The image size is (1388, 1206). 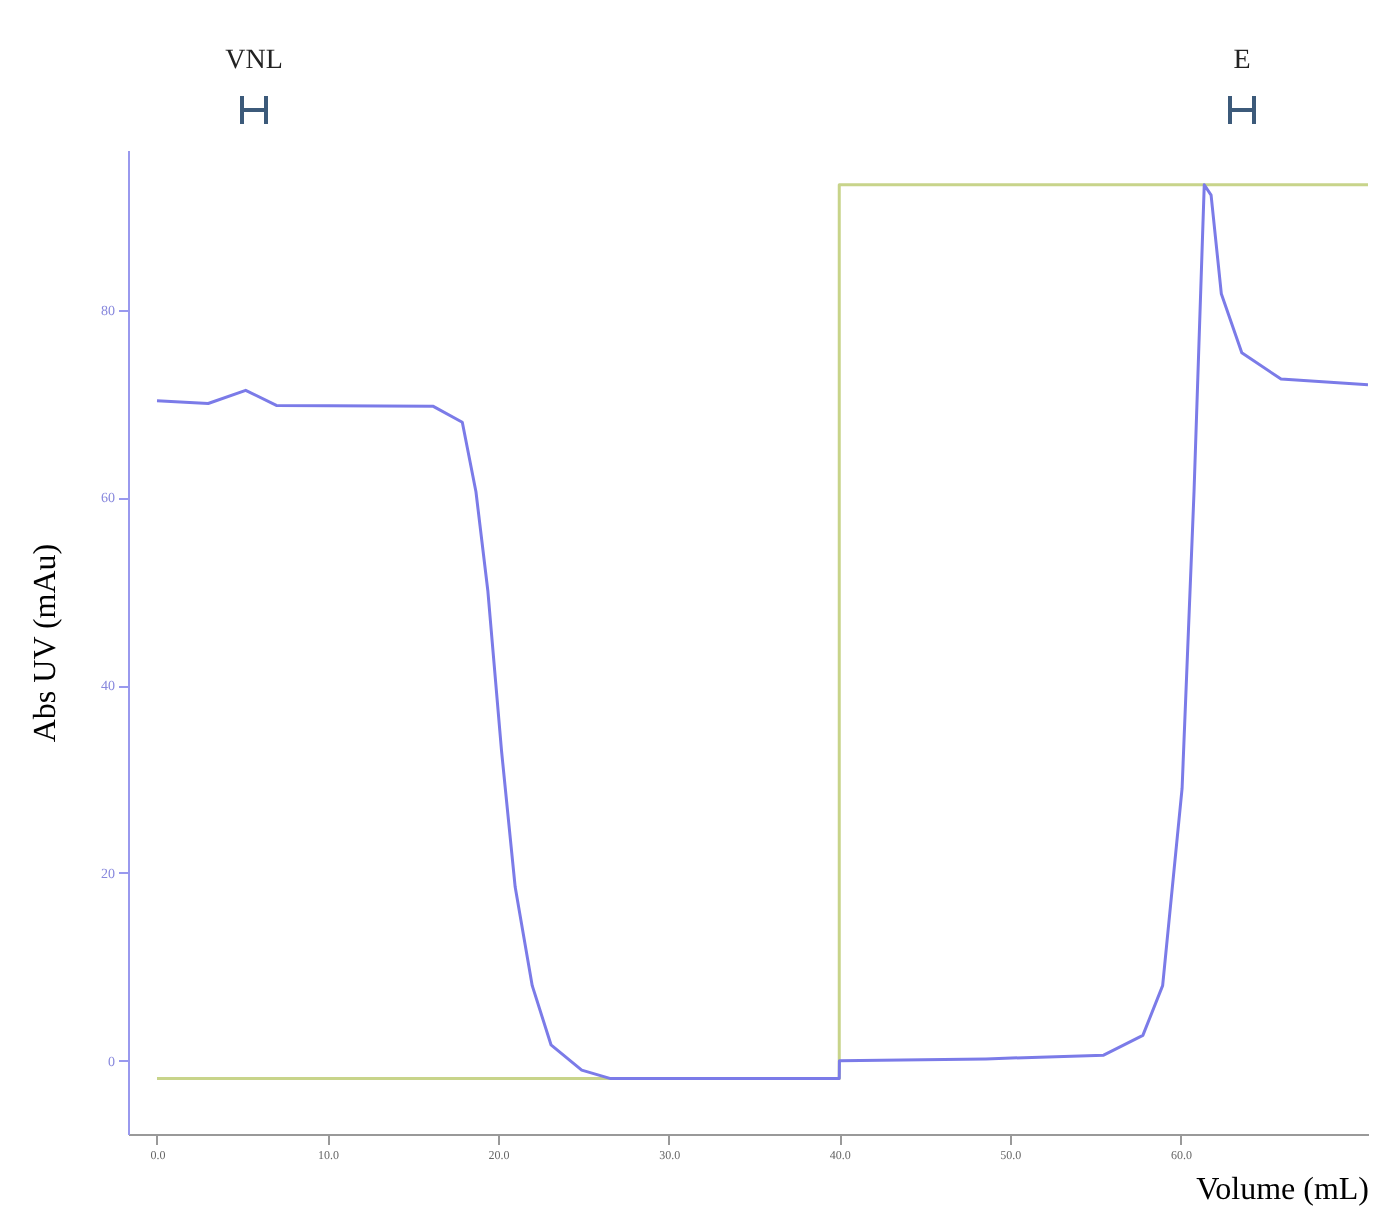 What do you see at coordinates (1282, 1189) in the screenshot?
I see `x-axis-title: Volume (mL)` at bounding box center [1282, 1189].